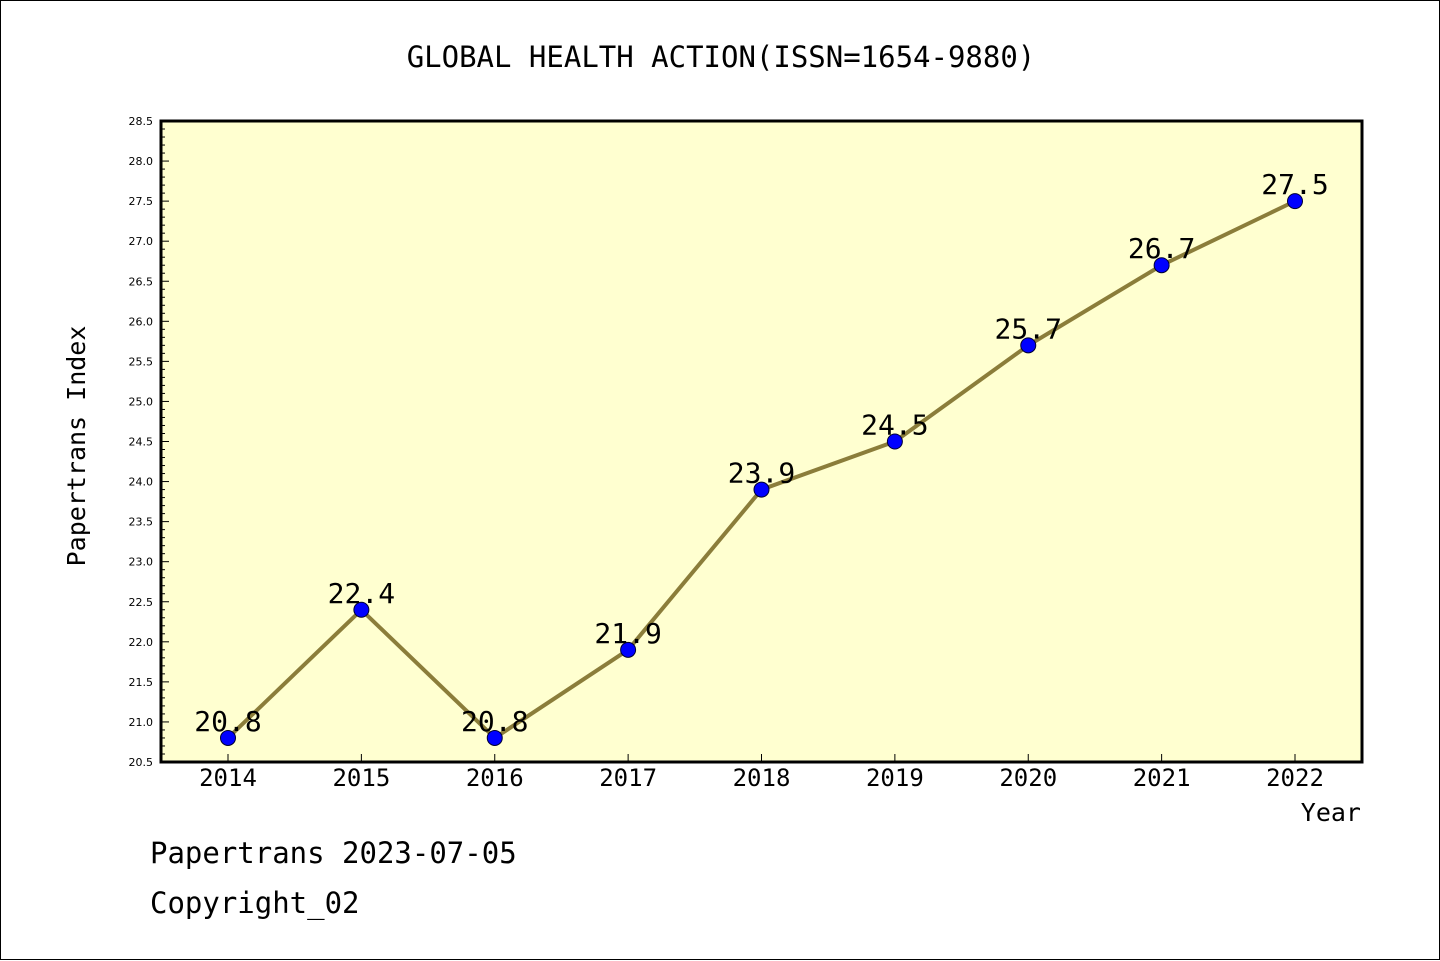 This screenshot has width=1440, height=961. I want to click on y-tick-label: 25.5, so click(141, 361).